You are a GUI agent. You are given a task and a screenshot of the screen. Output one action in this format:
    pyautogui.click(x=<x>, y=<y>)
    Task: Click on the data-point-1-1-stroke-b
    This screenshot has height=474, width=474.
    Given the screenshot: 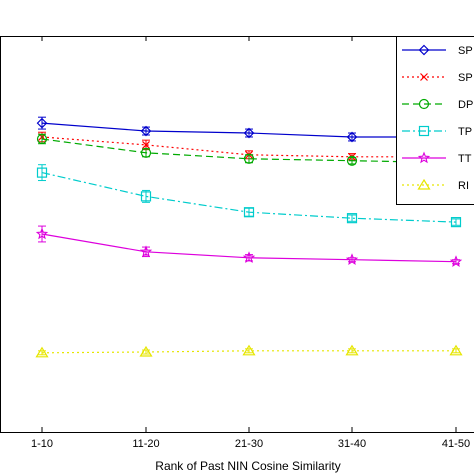 What is the action you would take?
    pyautogui.click(x=146, y=144)
    